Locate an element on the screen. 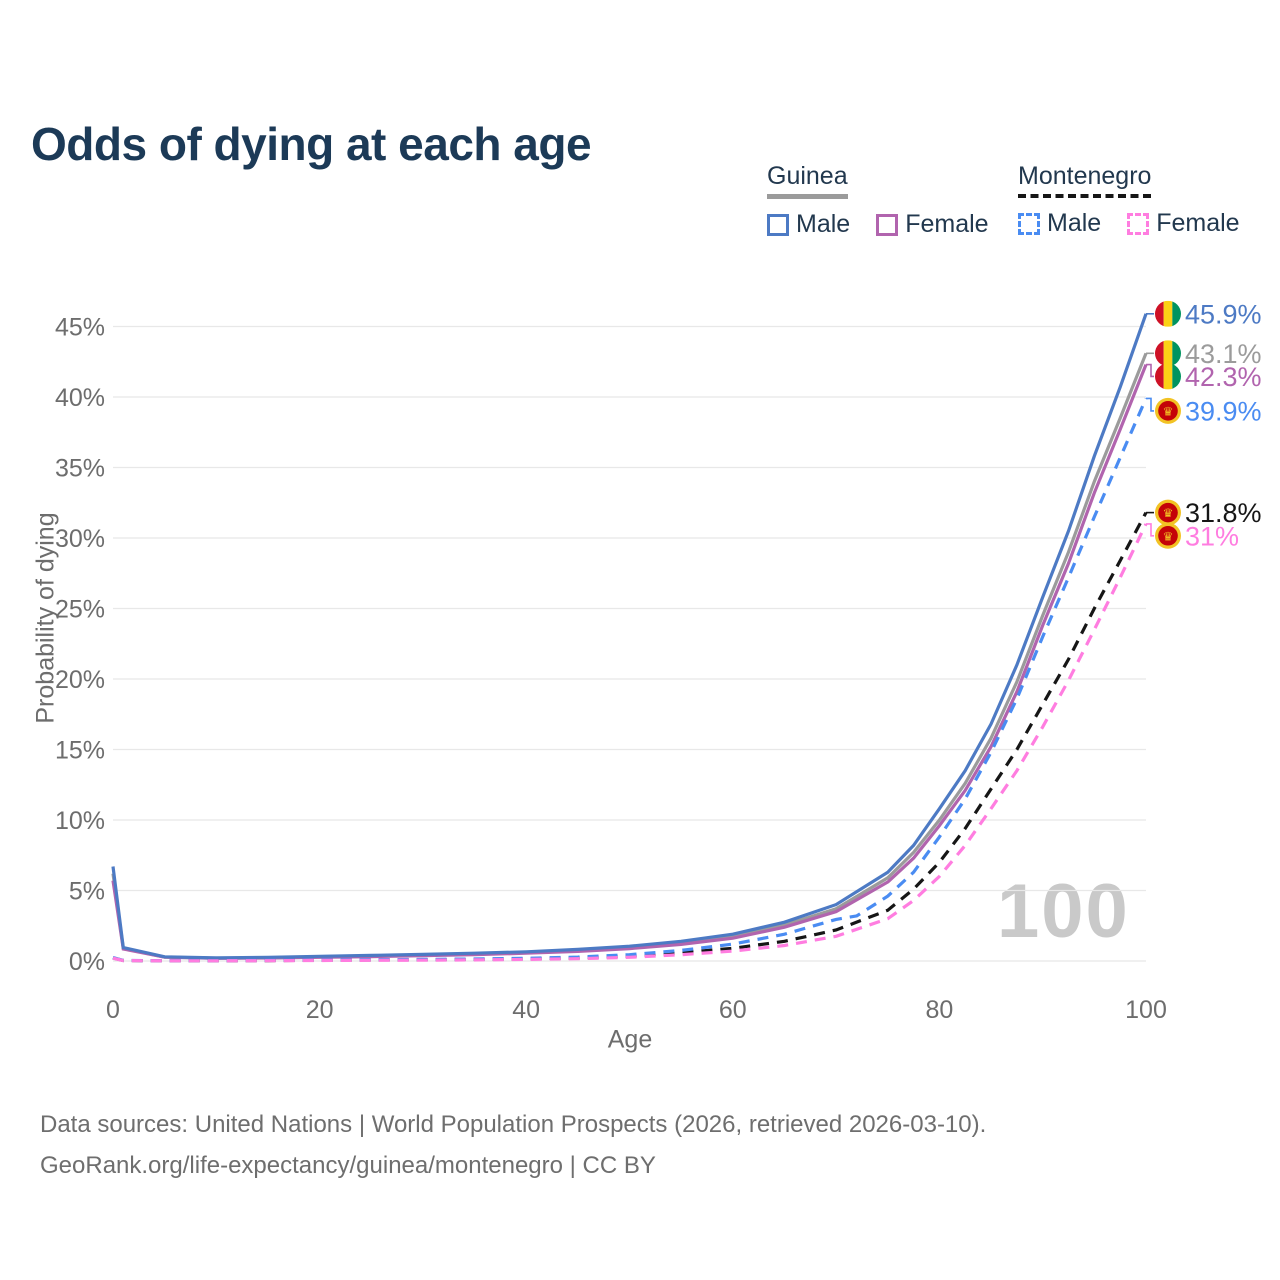  legend-item-montenegro-male: Male is located at coordinates (1059, 223).